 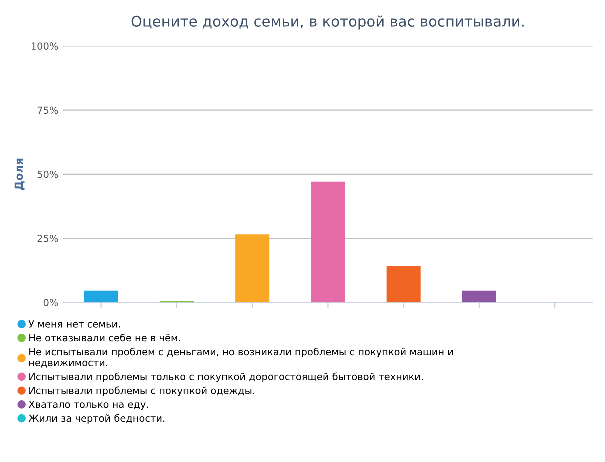 What do you see at coordinates (226, 377) in the screenshot?
I see `legend-label: Испытывали проблемы только с покупкой дорогостоящей бытовой техники.` at bounding box center [226, 377].